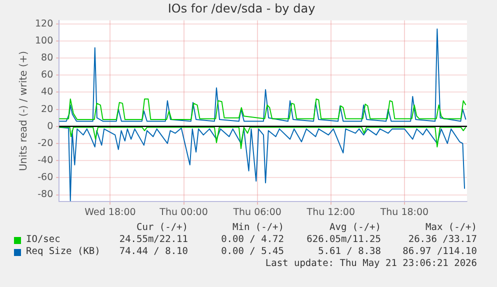  What do you see at coordinates (153, 240) in the screenshot?
I see `text: 24.55m/22.11` at bounding box center [153, 240].